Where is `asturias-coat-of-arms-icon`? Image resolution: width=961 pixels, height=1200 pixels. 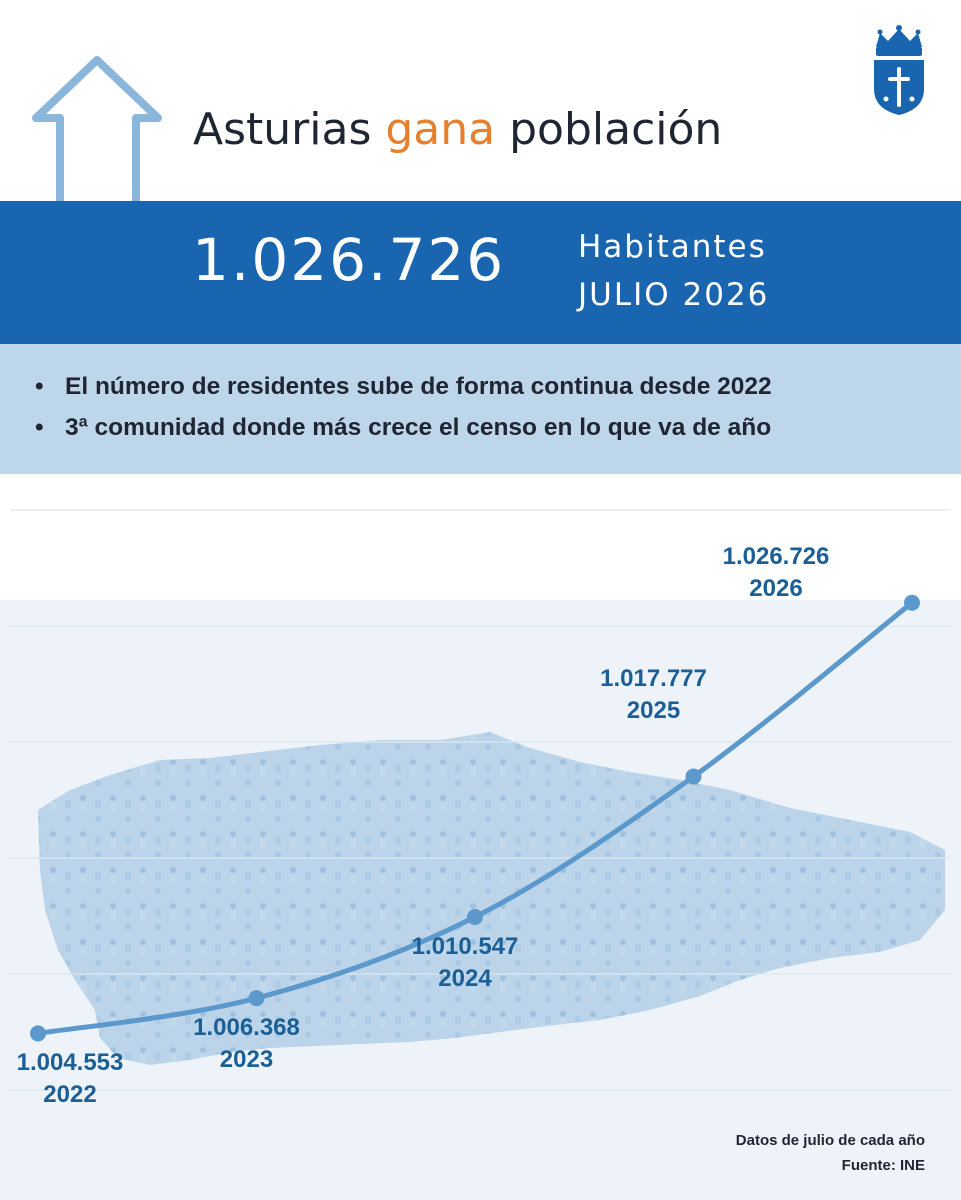 asturias-coat-of-arms-icon is located at coordinates (899, 70).